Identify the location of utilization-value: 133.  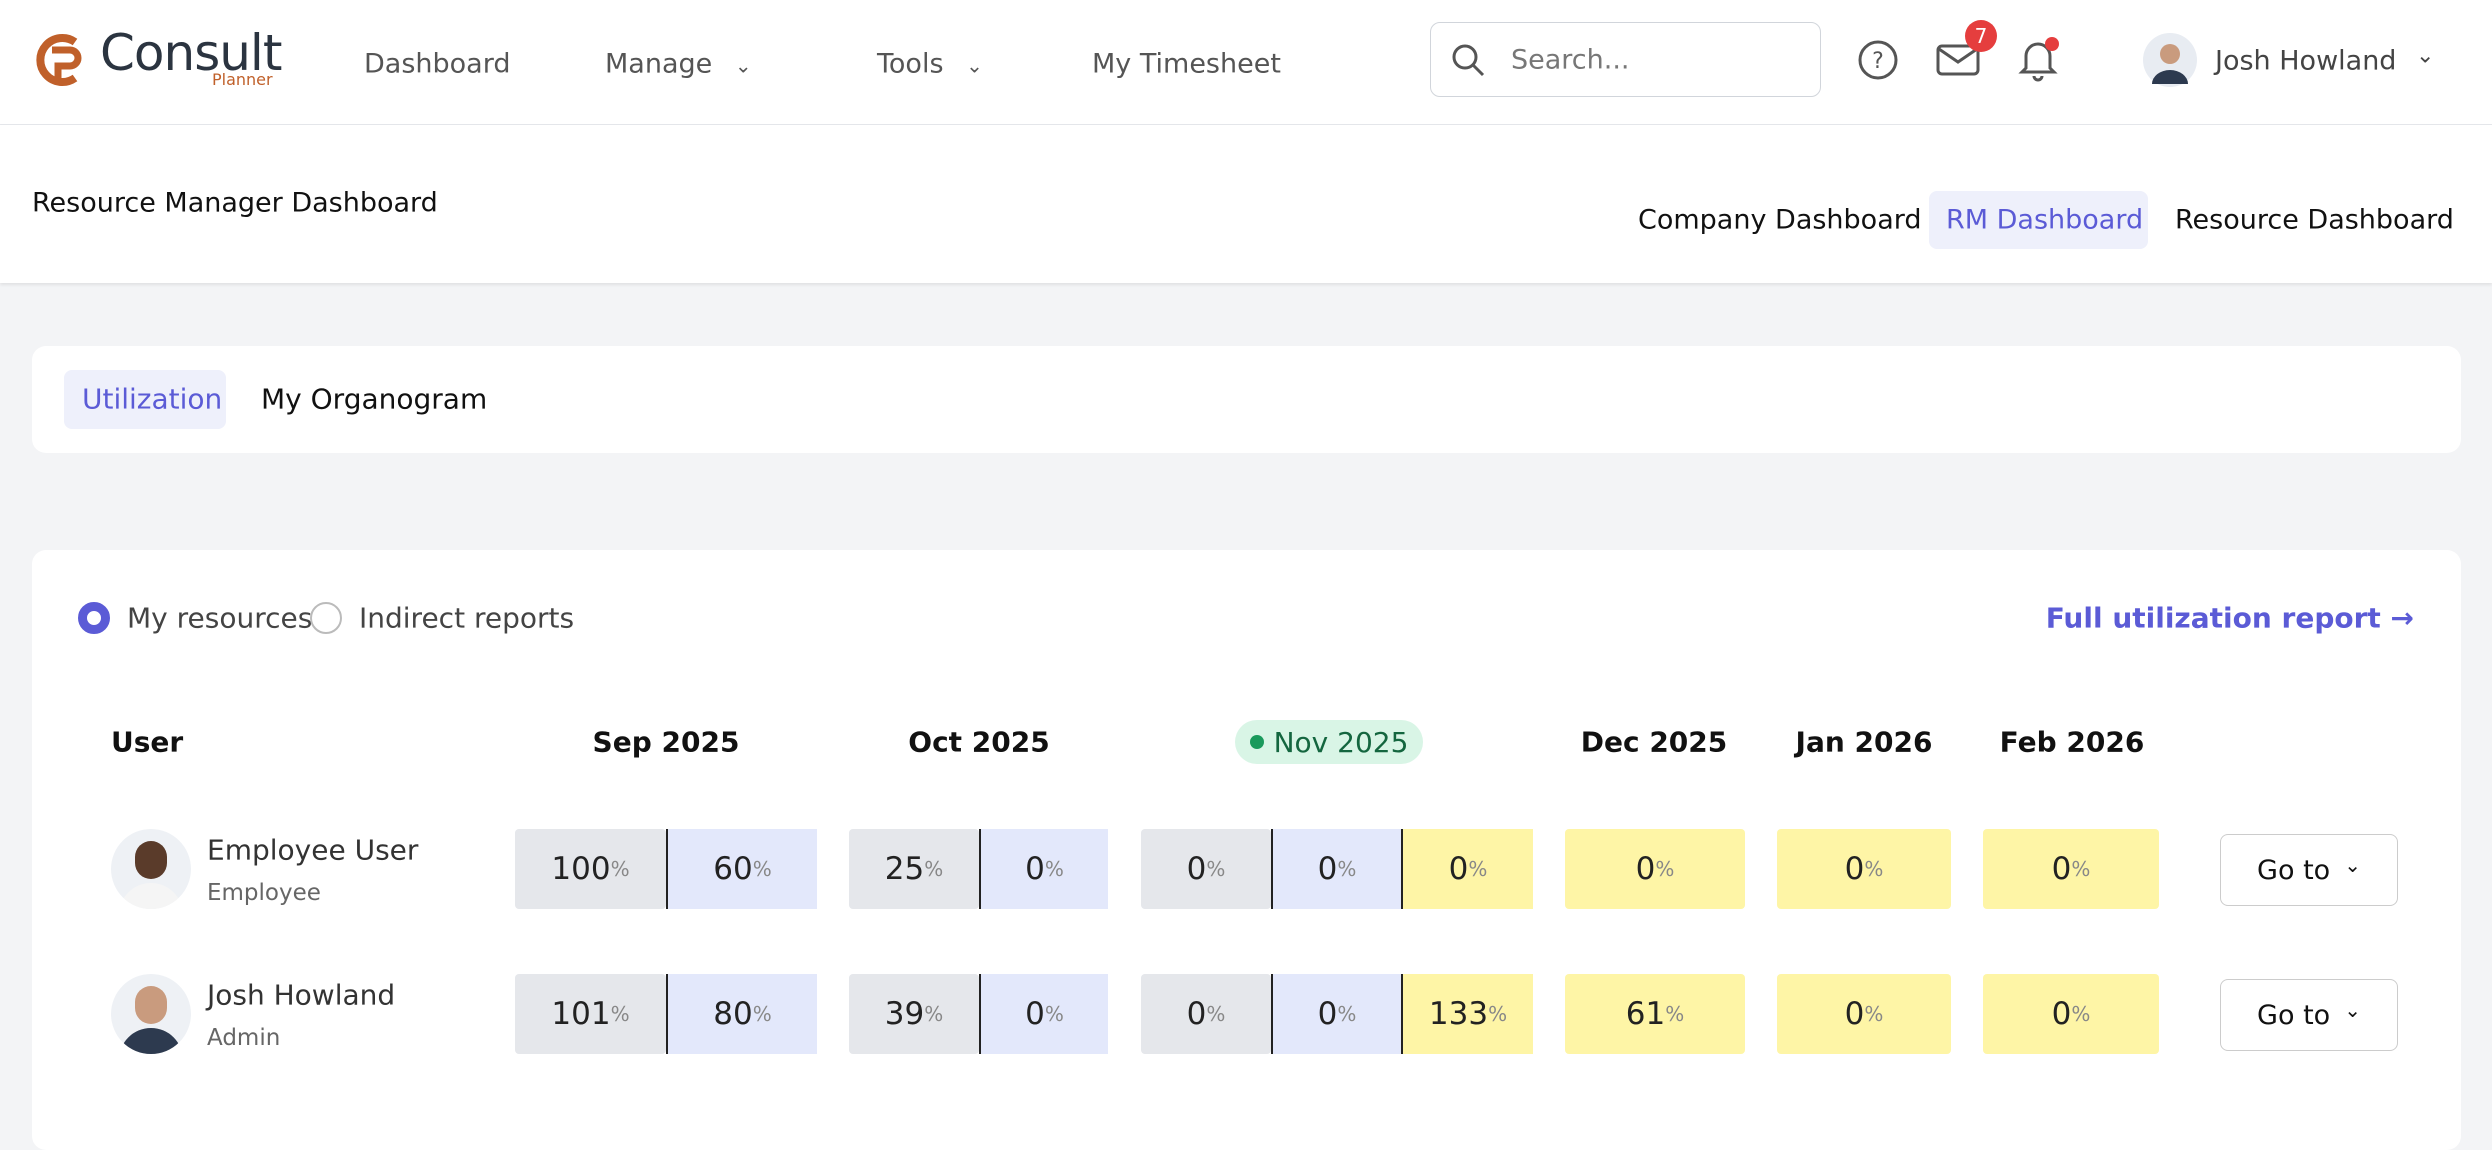
(1458, 1014).